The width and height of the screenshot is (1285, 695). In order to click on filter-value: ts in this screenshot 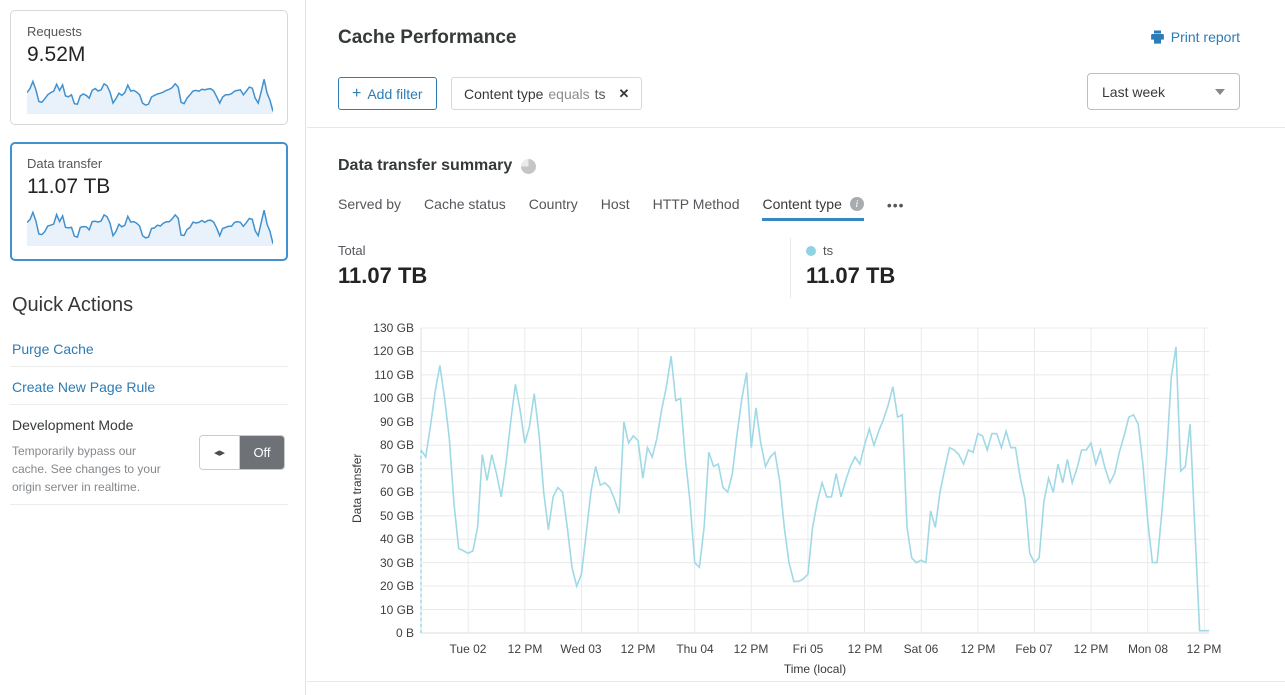, I will do `click(600, 93)`.